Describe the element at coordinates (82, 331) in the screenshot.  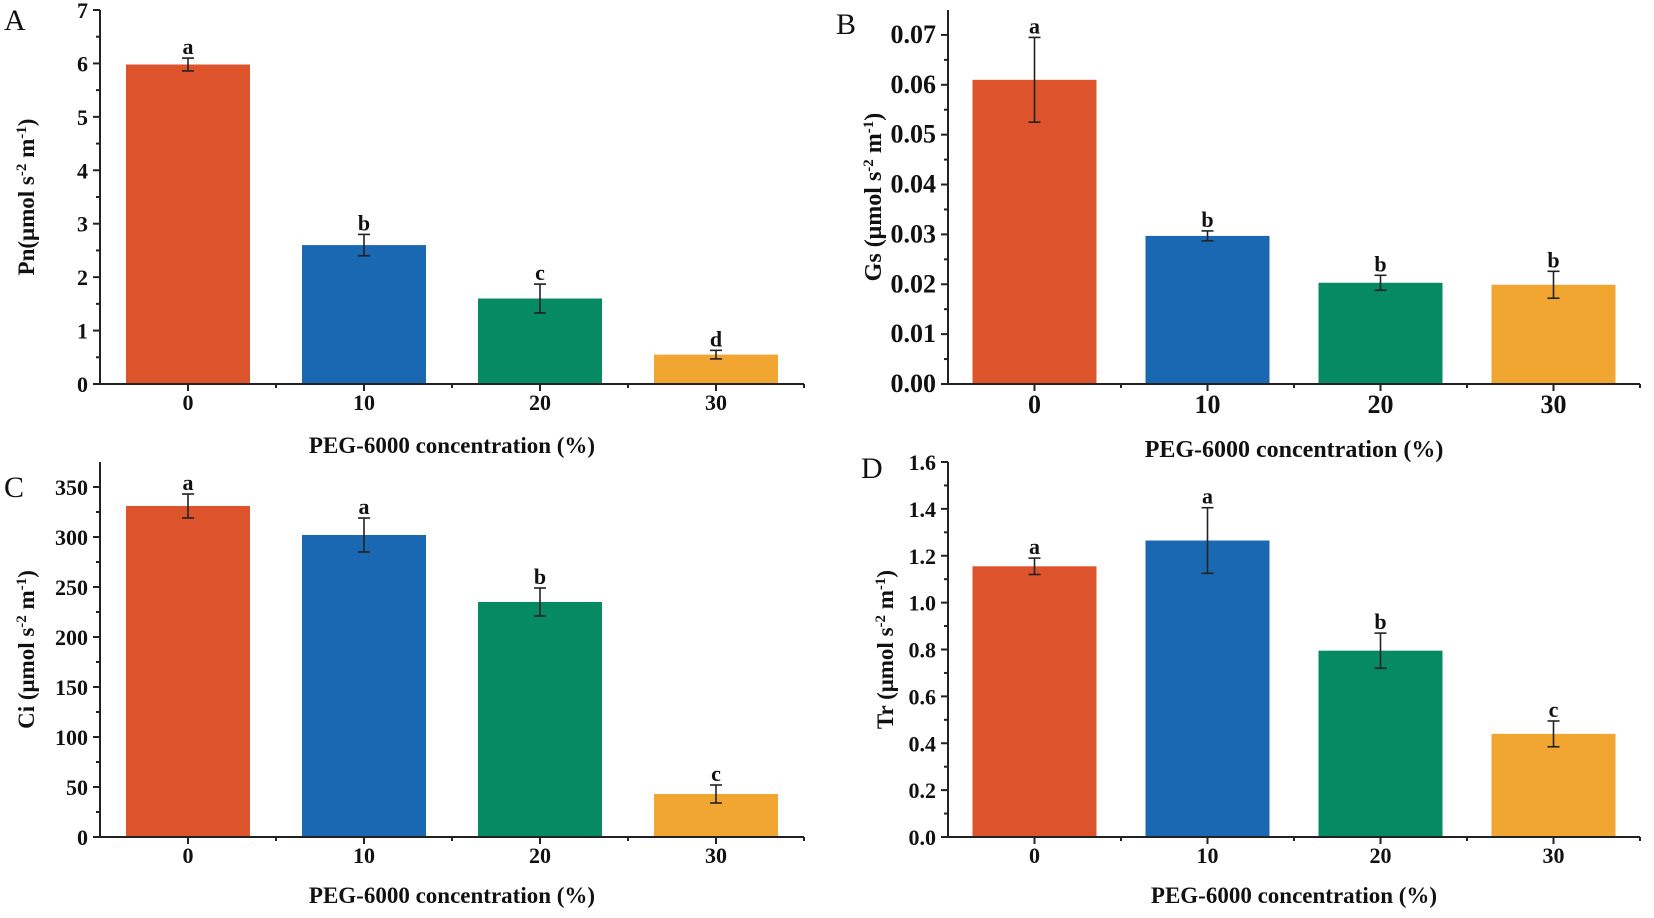
I see `y-tick-label: 1` at that location.